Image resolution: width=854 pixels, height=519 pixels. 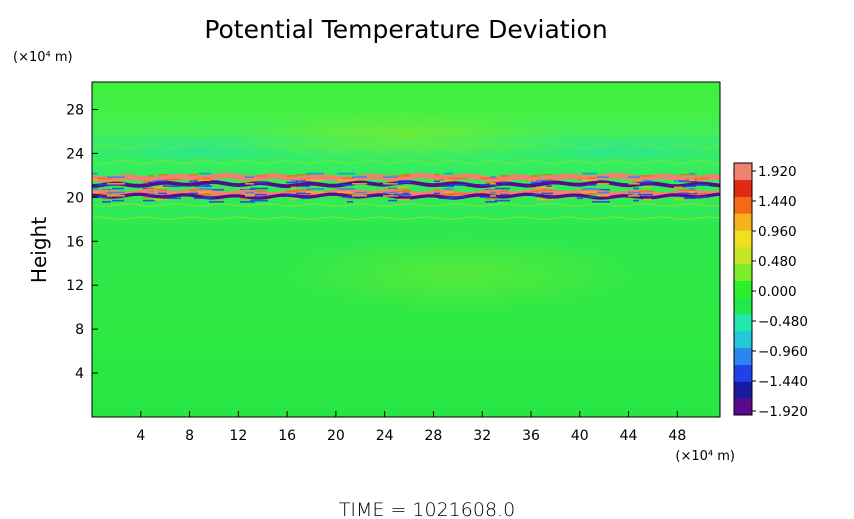 What do you see at coordinates (629, 436) in the screenshot?
I see `x-tick-label: 44` at bounding box center [629, 436].